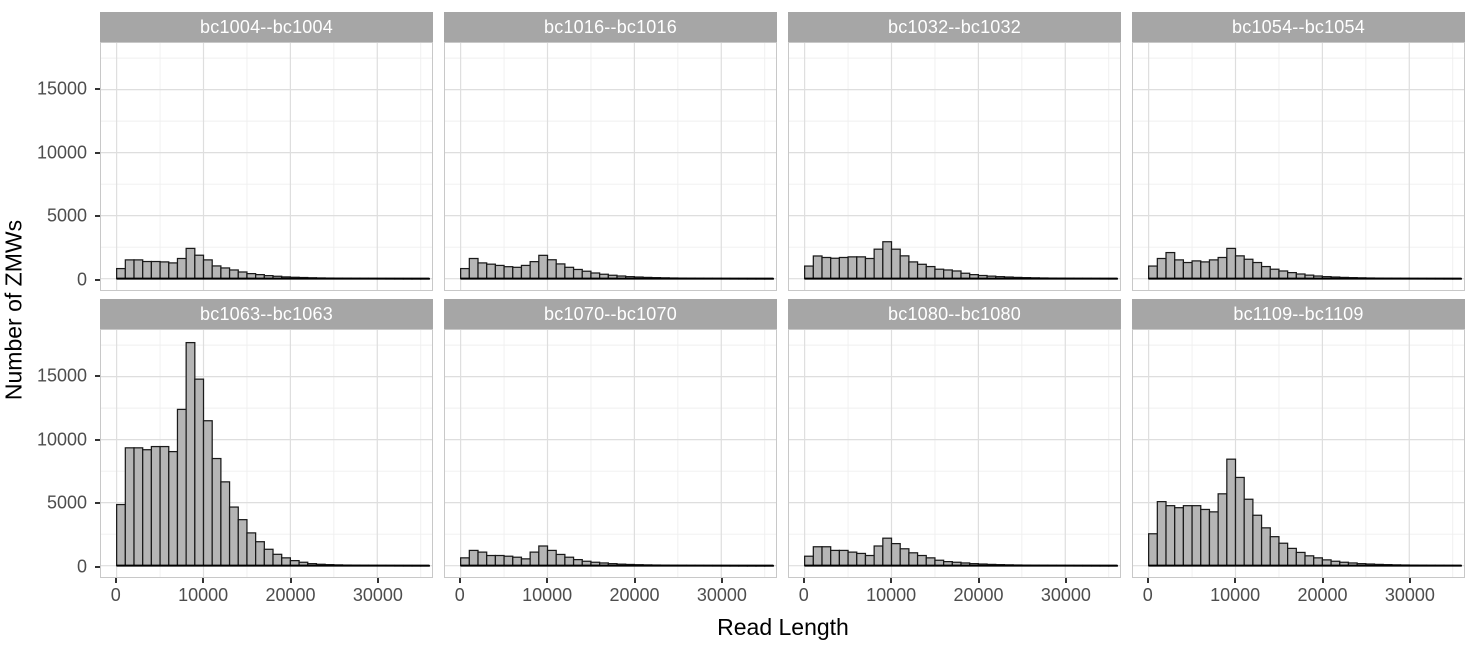  I want to click on facet-strip: bc1032--bc1032, so click(954, 27).